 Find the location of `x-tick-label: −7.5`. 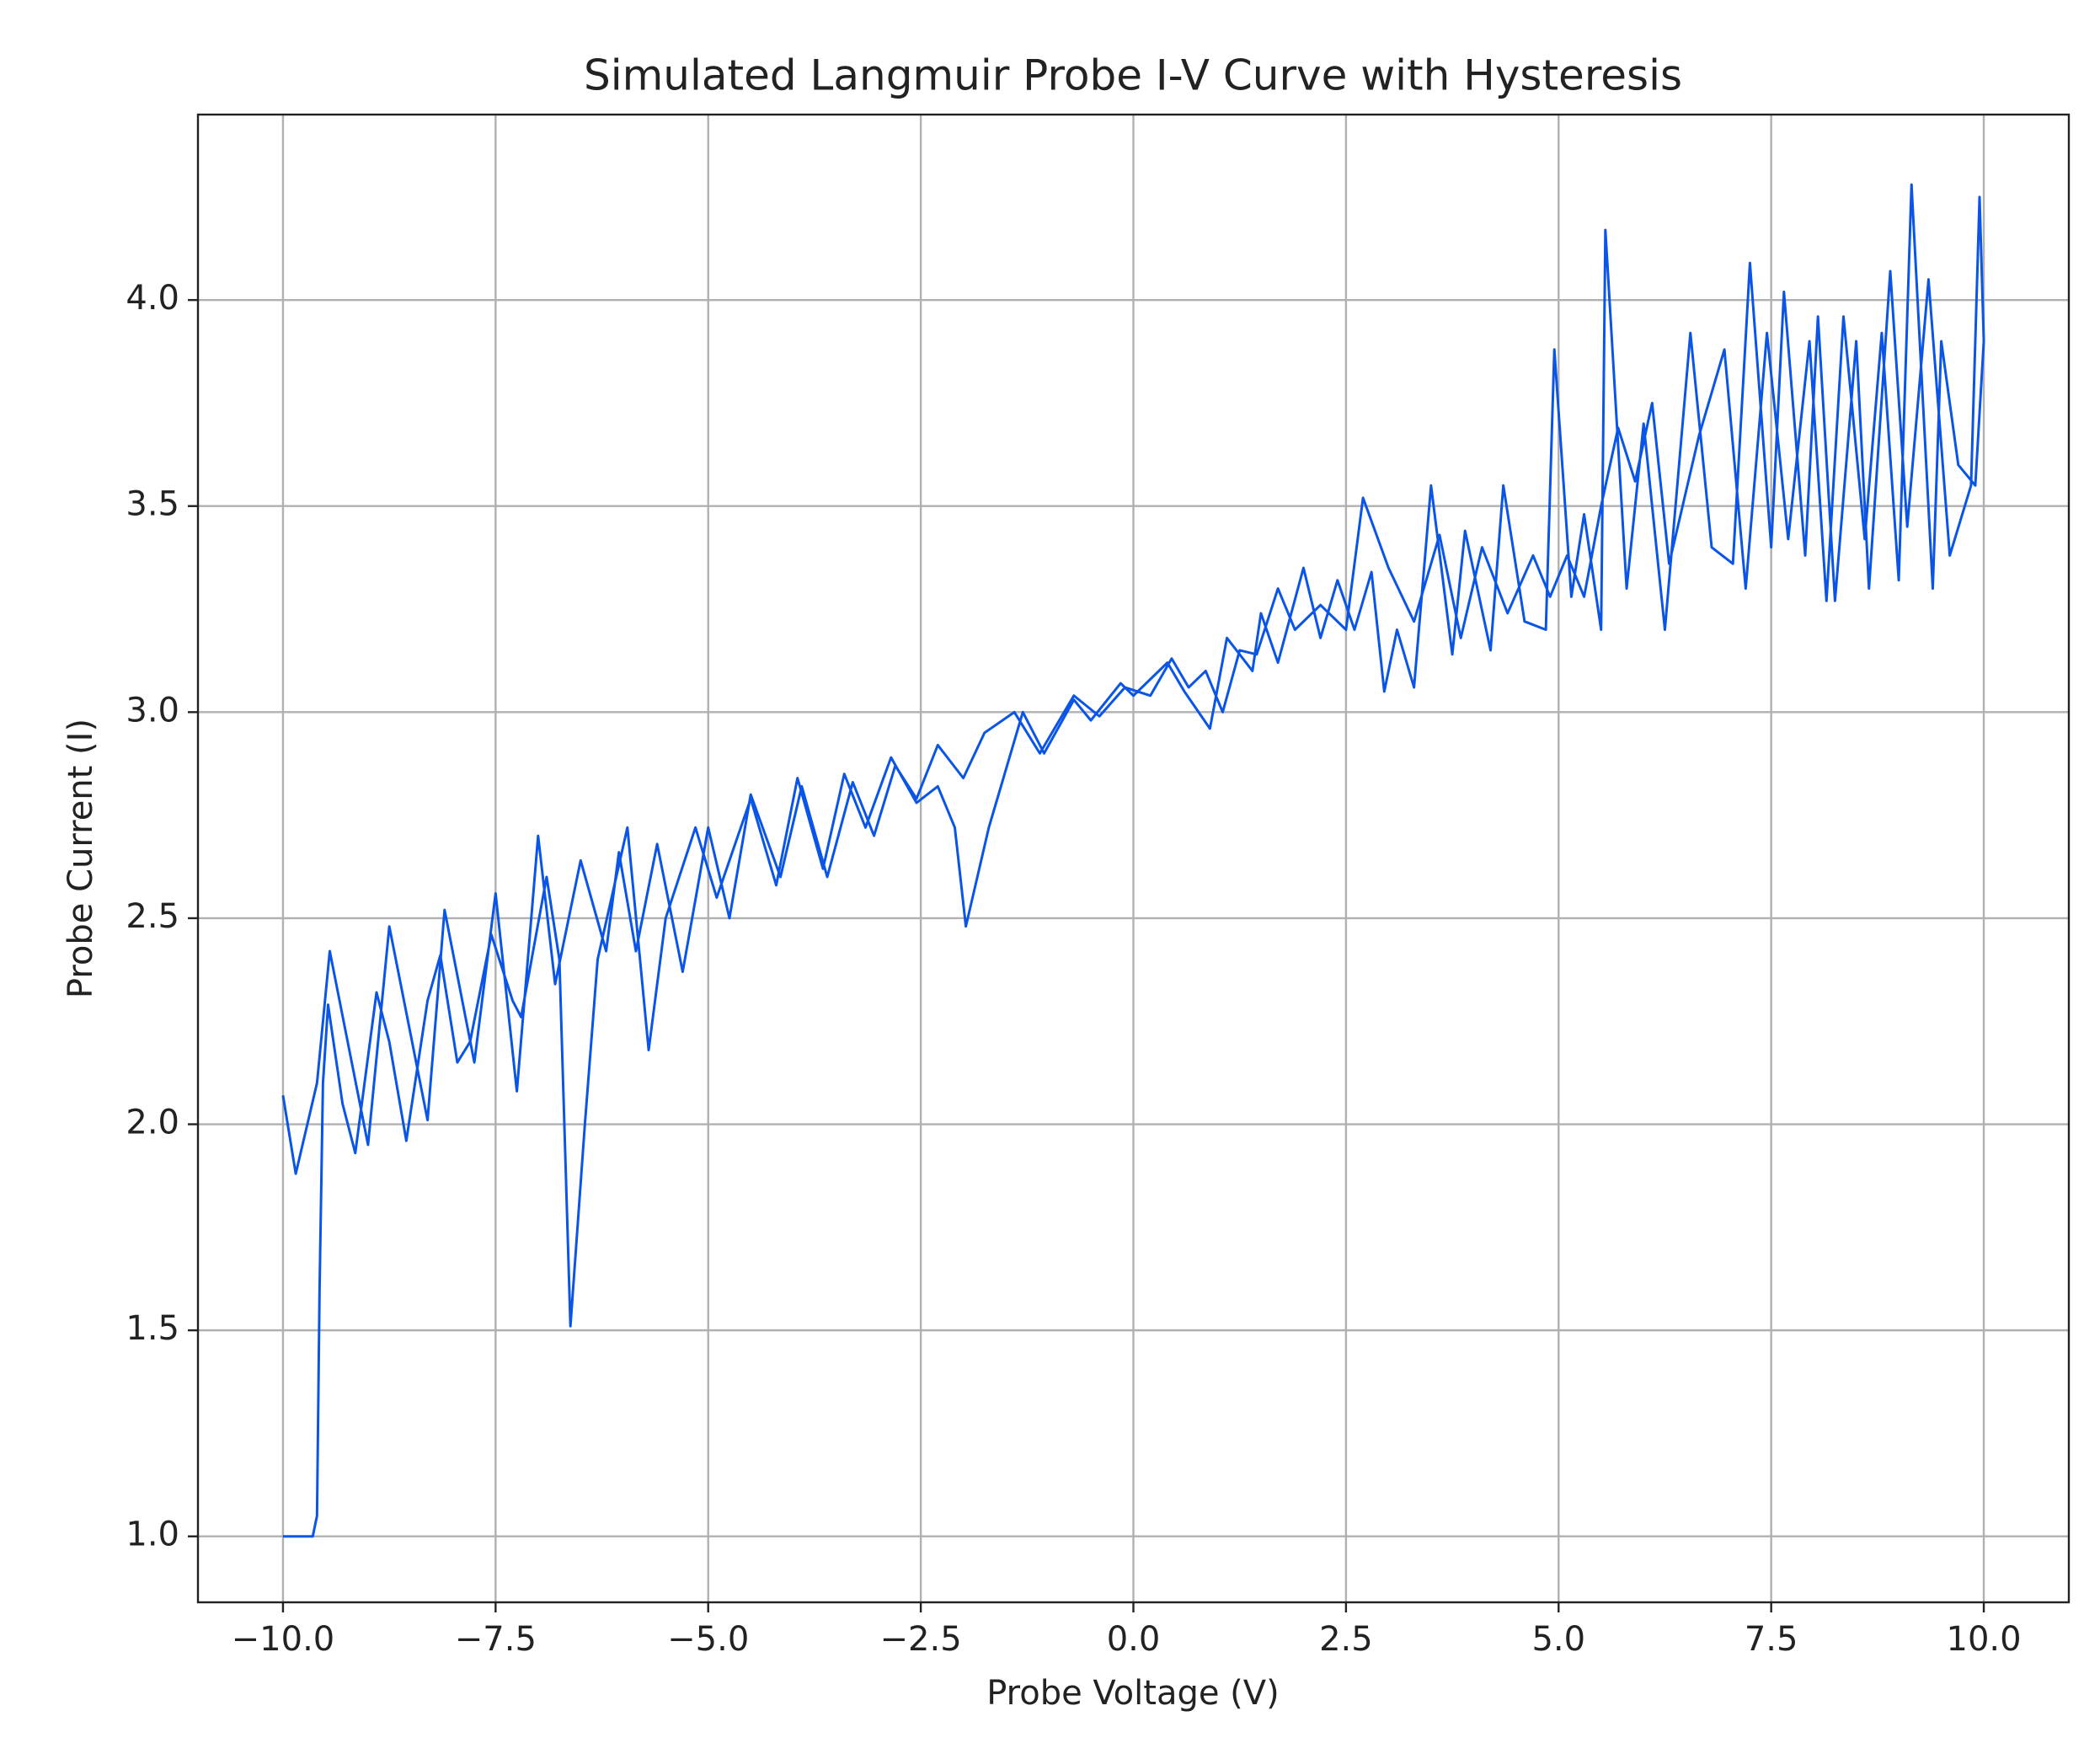

x-tick-label: −7.5 is located at coordinates (496, 1639).